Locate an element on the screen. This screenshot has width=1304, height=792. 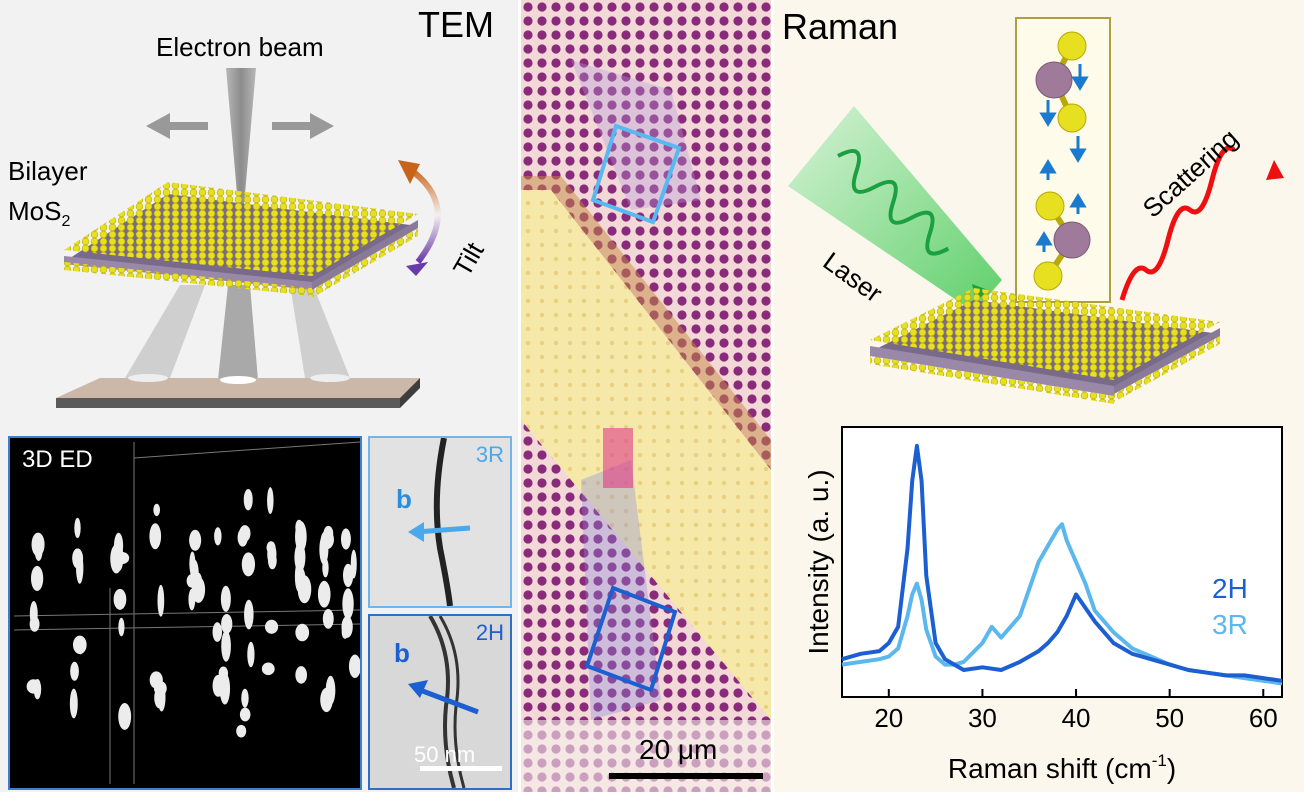
2h-image is located at coordinates (455, 702).